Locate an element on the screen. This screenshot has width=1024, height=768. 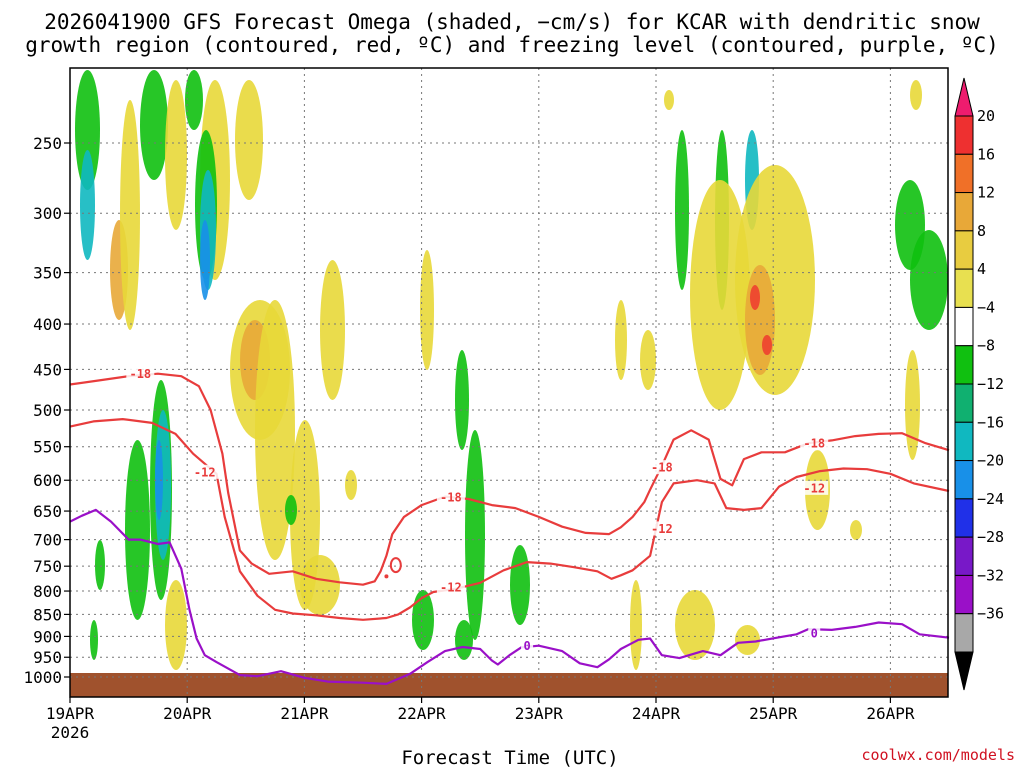
x-axis-year: 2026 is located at coordinates (70, 732).